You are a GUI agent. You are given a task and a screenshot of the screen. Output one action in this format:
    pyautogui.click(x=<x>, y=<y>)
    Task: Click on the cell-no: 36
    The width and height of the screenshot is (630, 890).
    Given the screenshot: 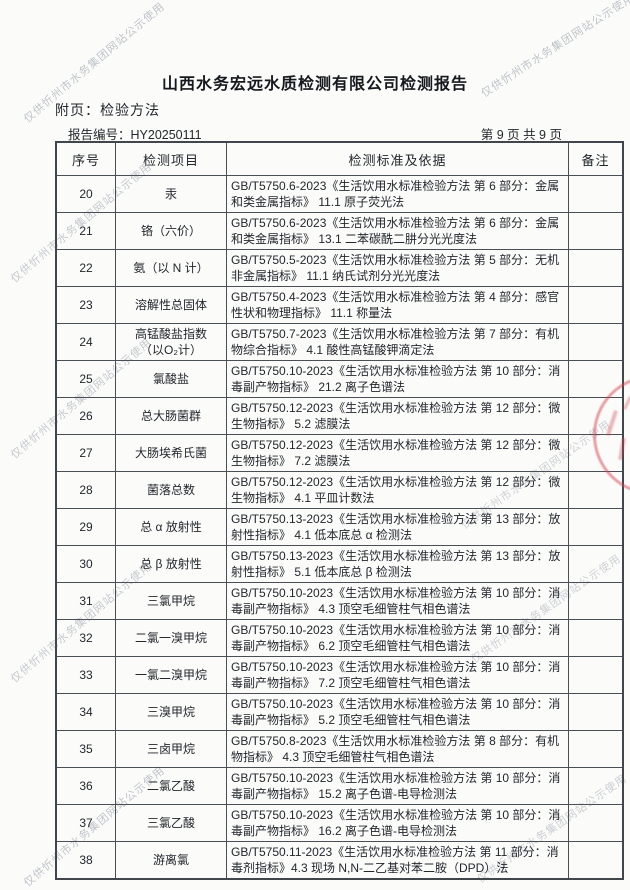 What is the action you would take?
    pyautogui.click(x=85, y=786)
    